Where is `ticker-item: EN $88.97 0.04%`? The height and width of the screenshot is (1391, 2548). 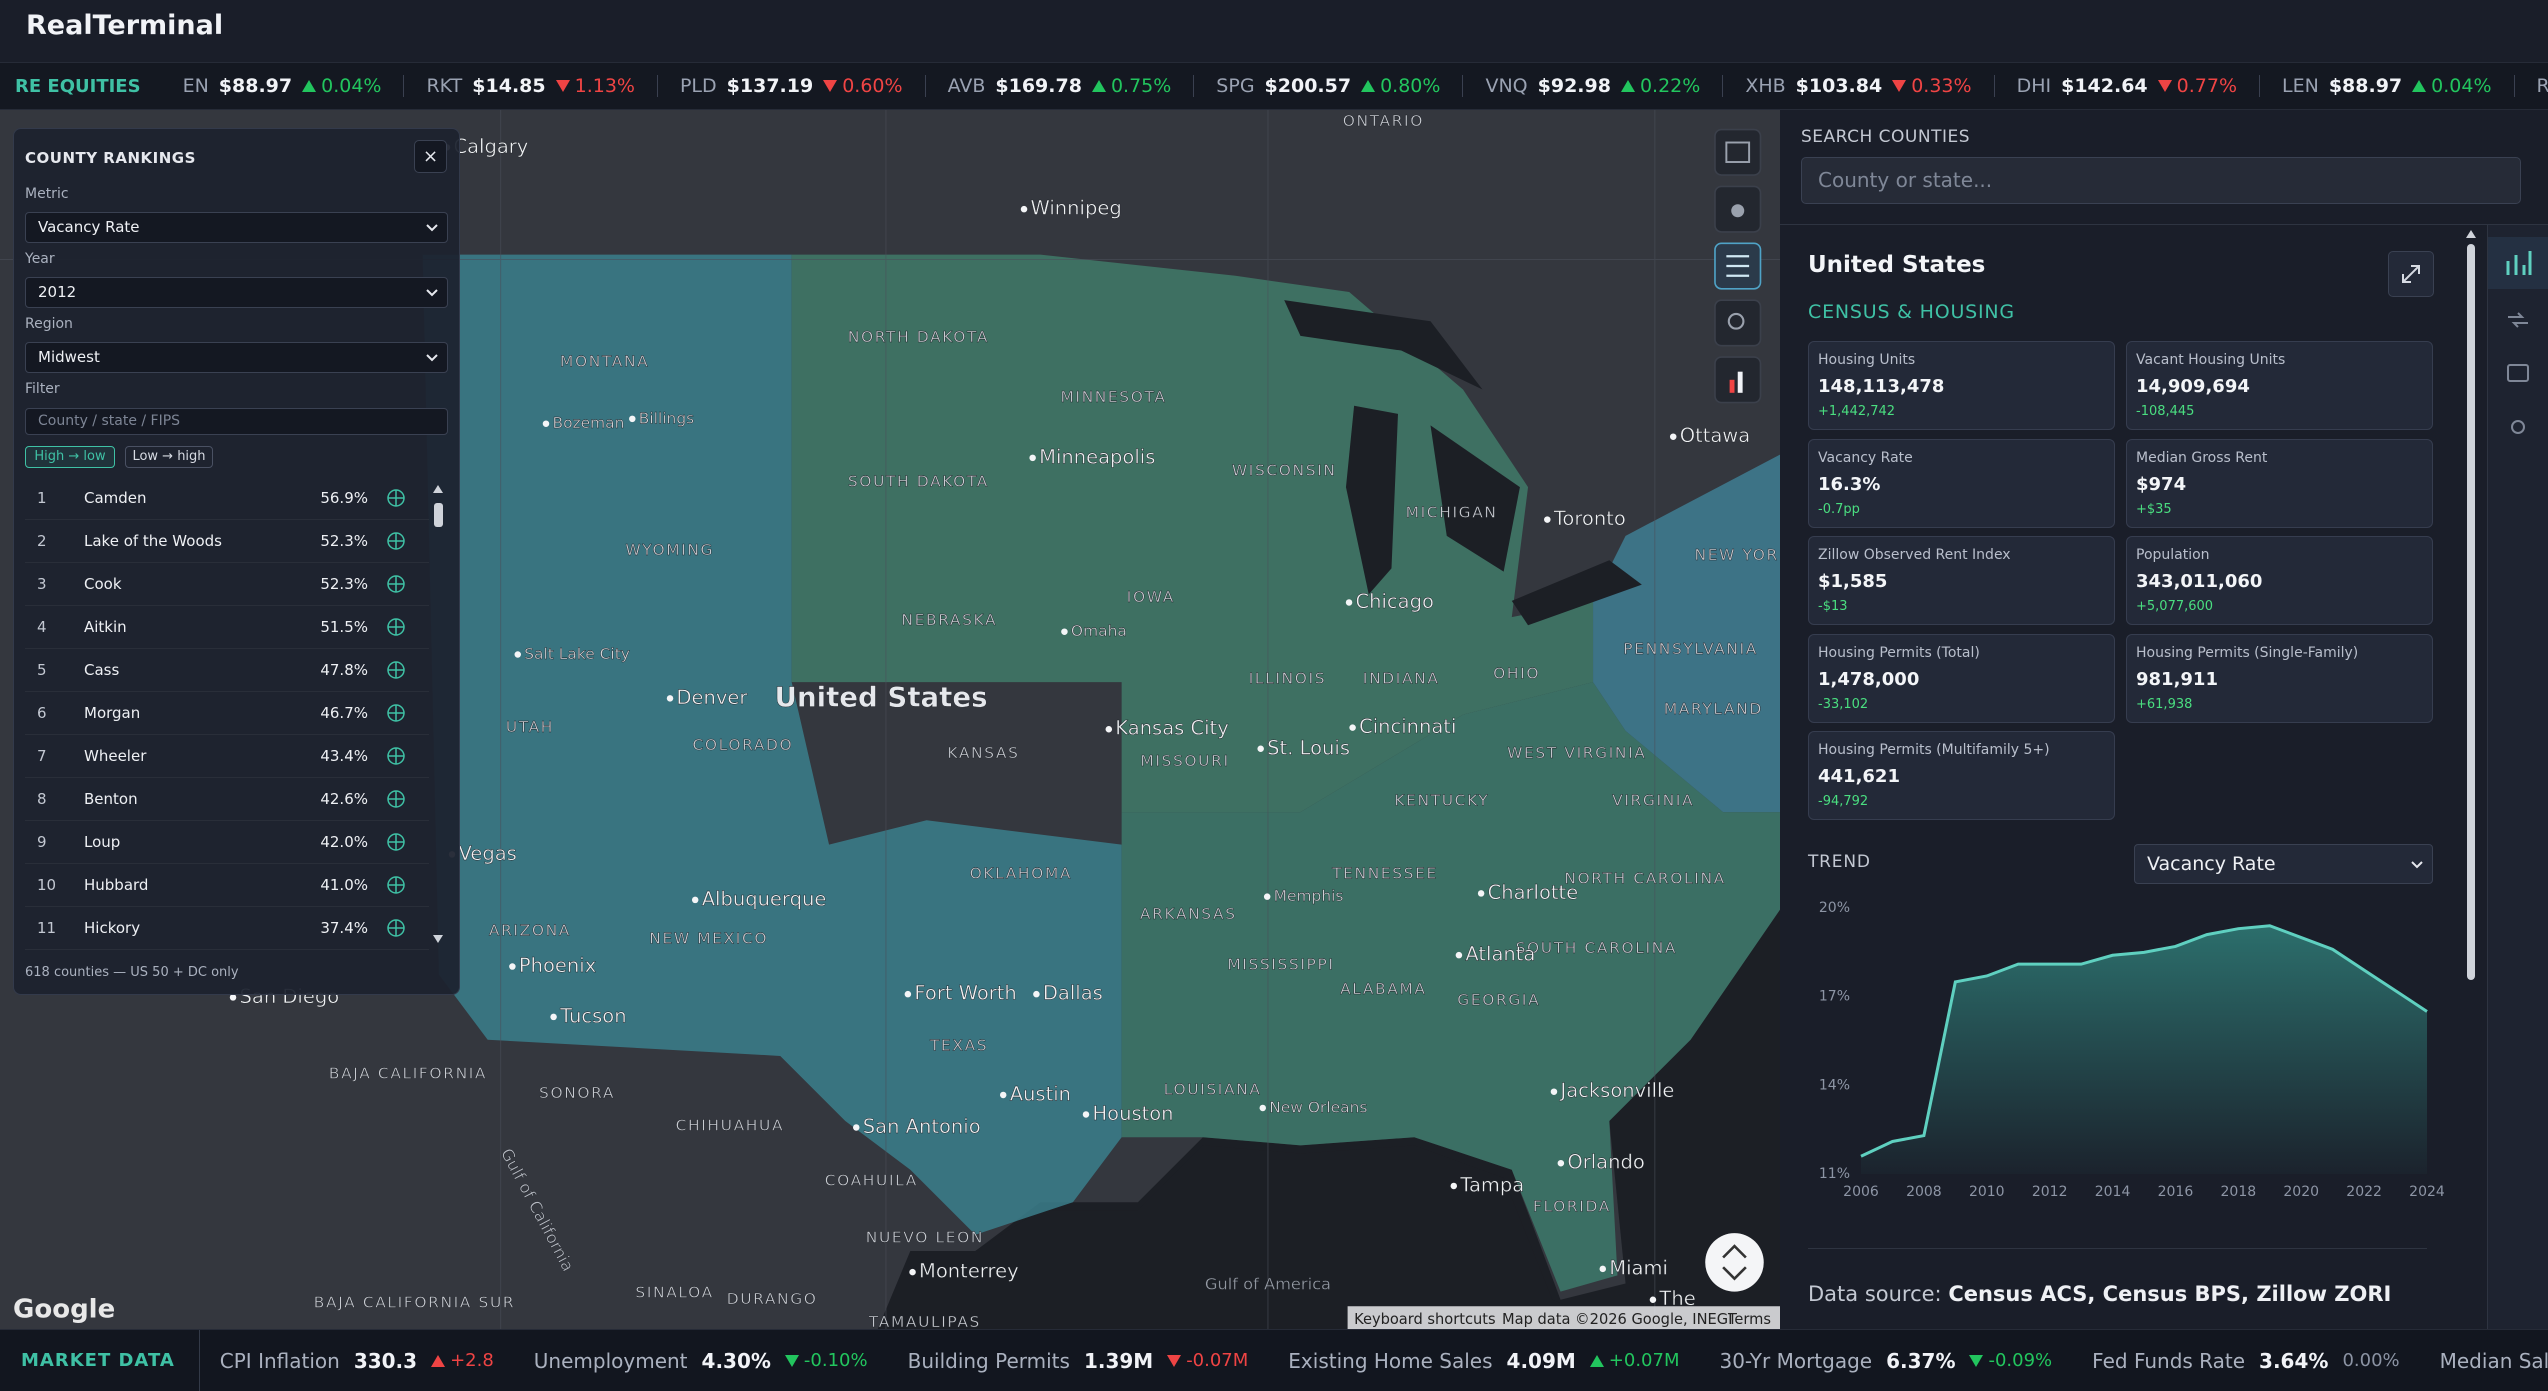
ticker-item: EN $88.97 0.04% is located at coordinates (283, 86).